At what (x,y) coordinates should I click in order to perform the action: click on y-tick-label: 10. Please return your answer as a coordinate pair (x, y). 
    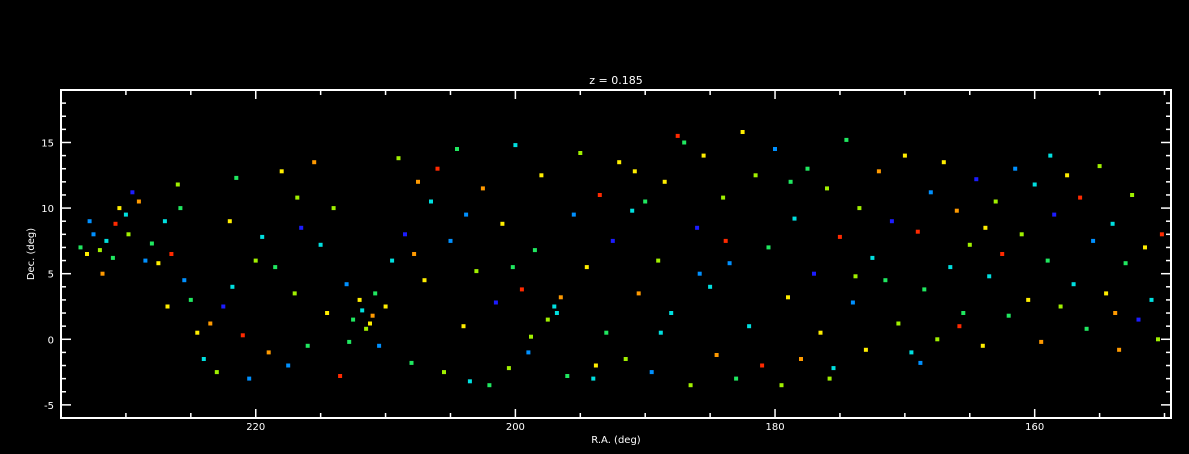
    Looking at the image, I should click on (47, 209).